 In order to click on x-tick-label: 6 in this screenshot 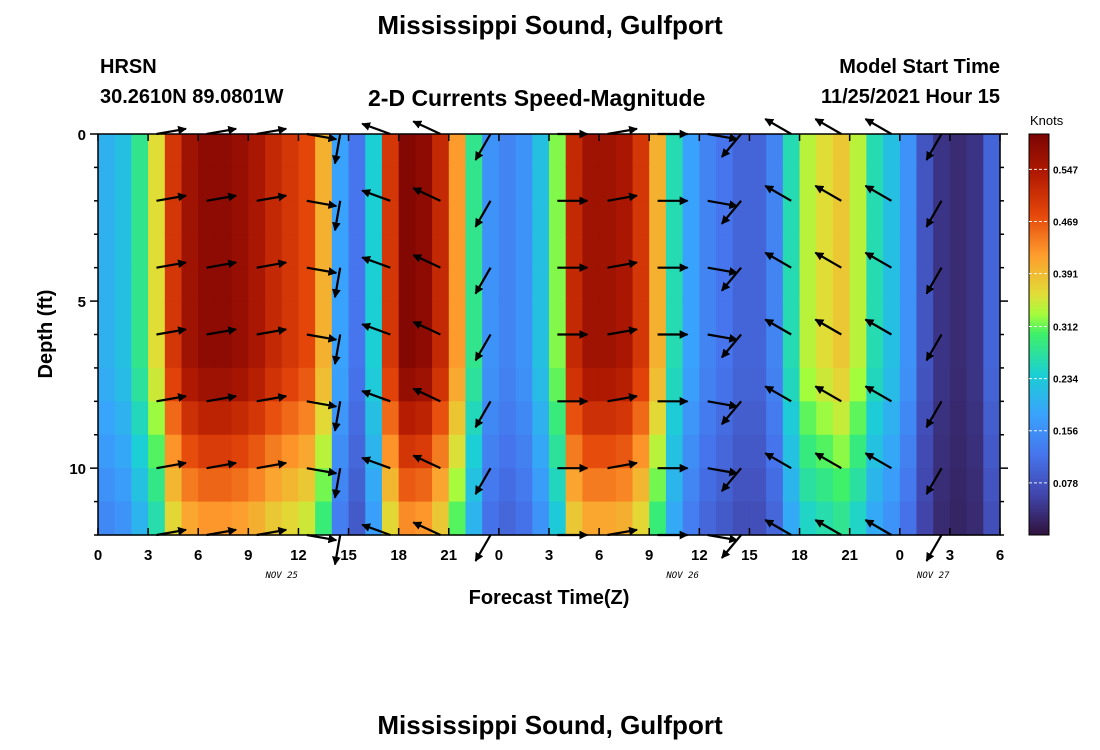, I will do `click(599, 555)`.